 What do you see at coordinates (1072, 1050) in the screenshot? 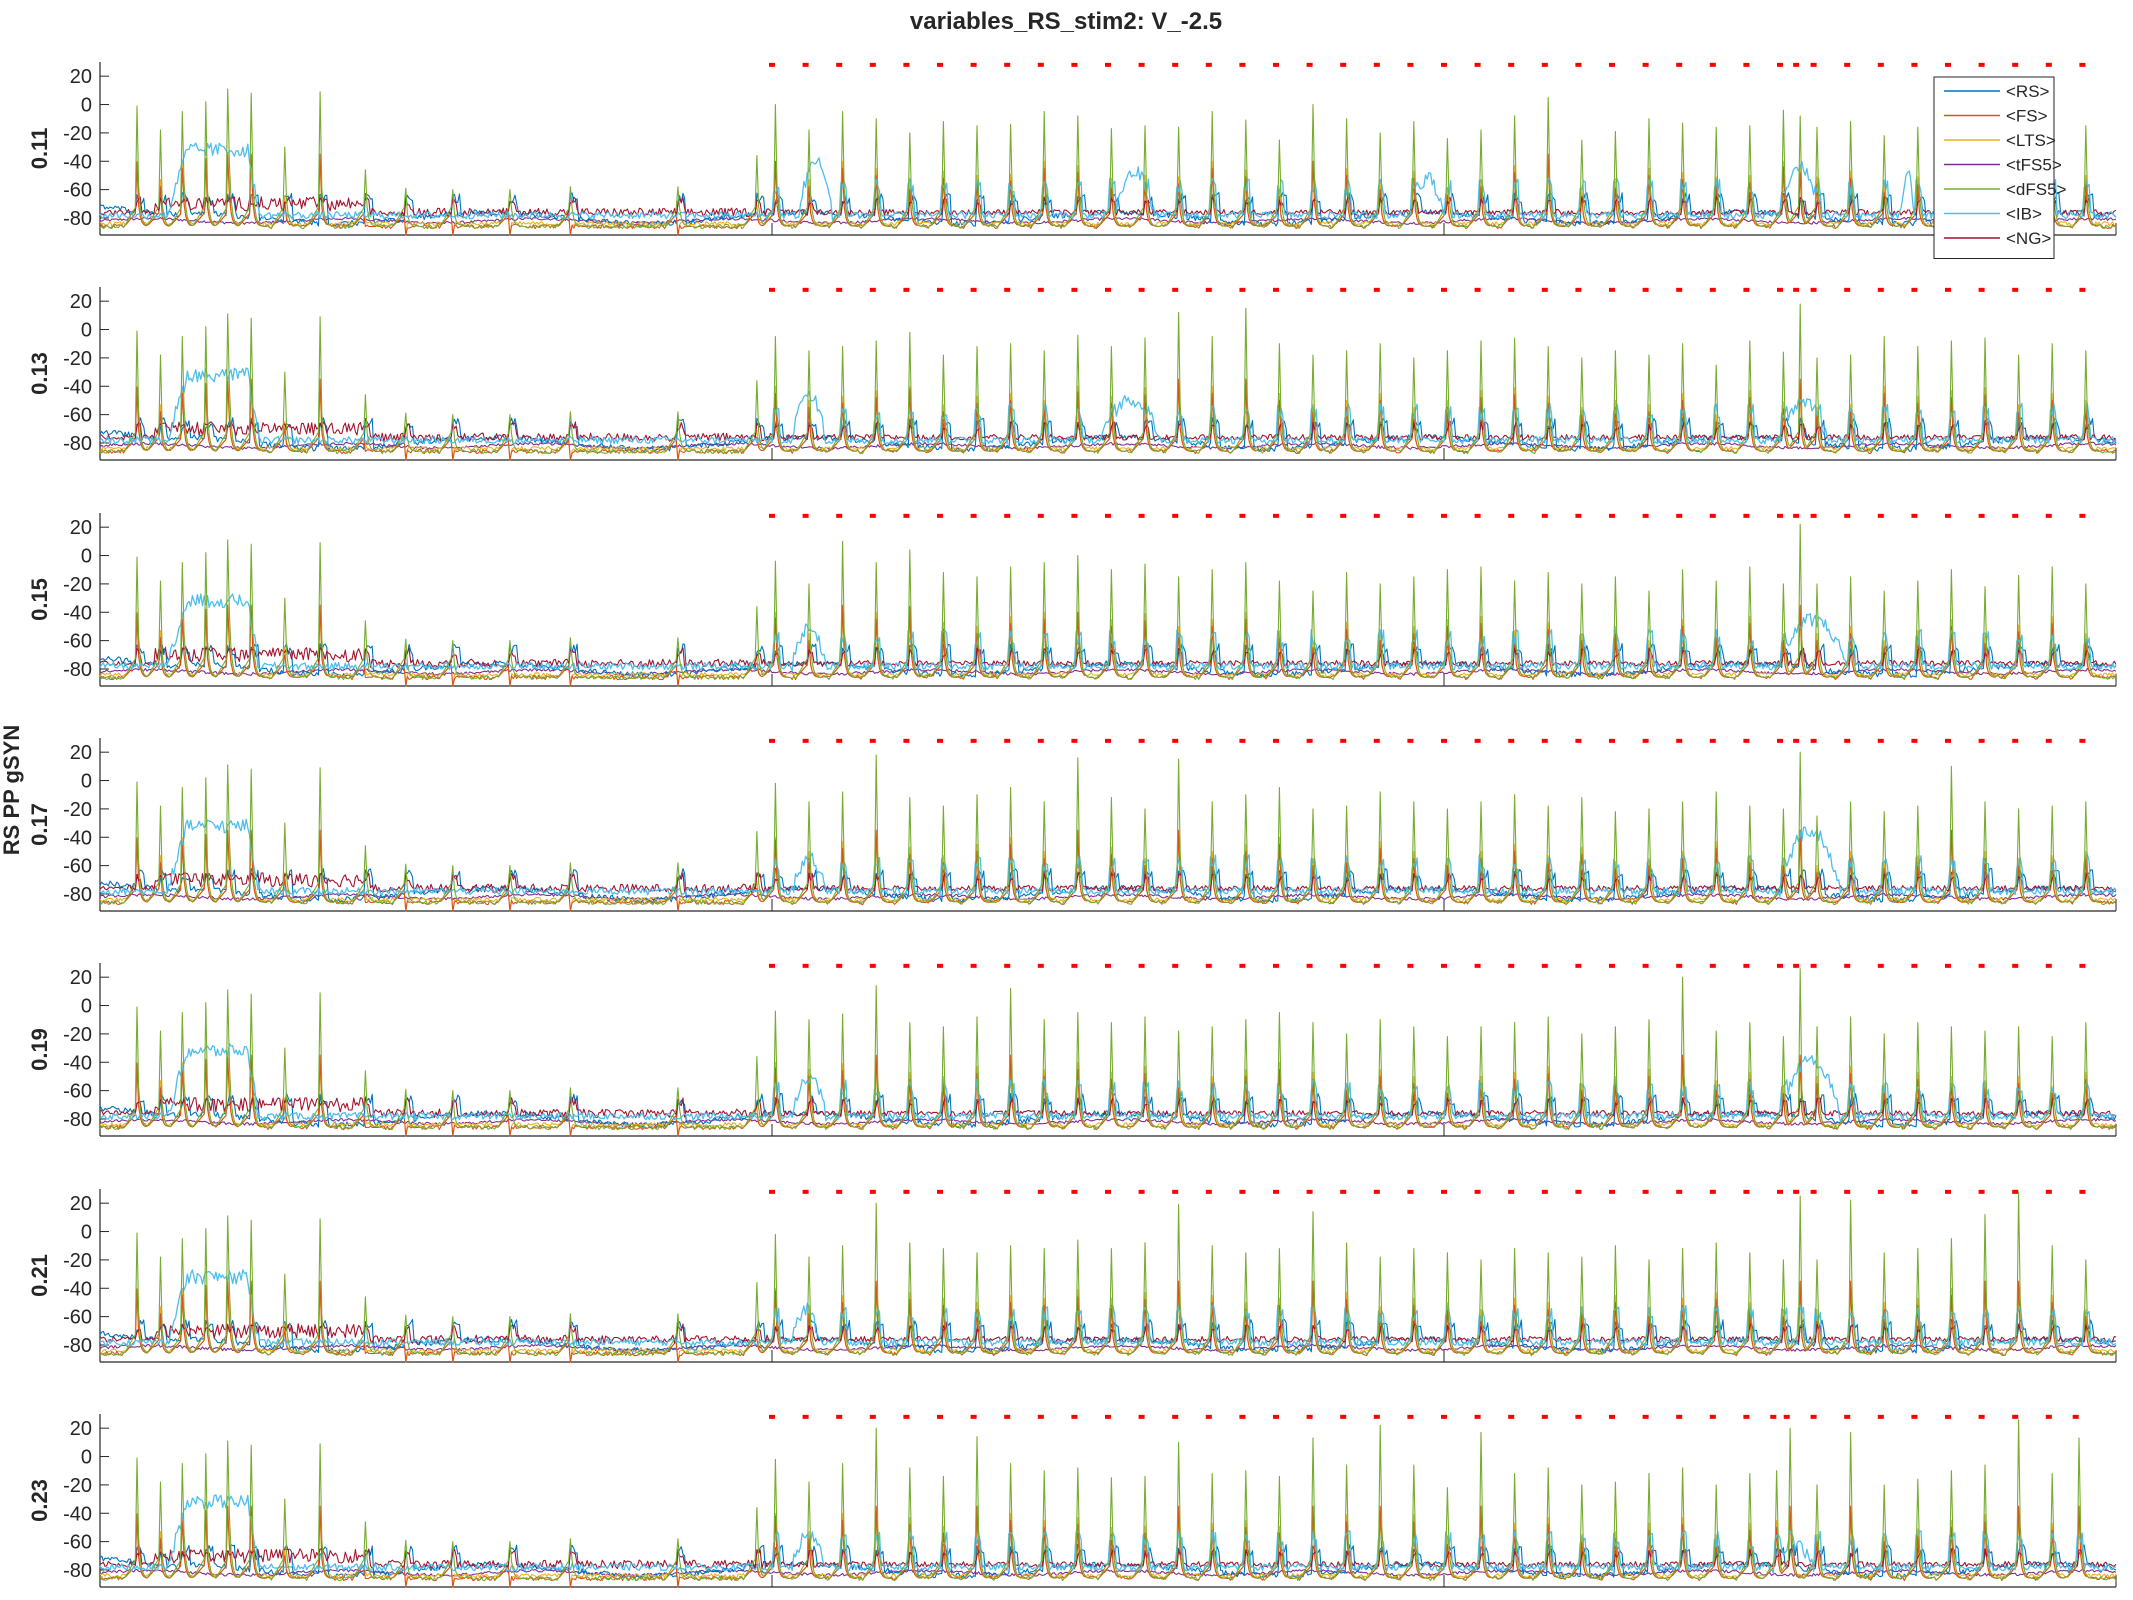
I see `panel-5: -80 -60 -40 -20 0 20 0.19` at bounding box center [1072, 1050].